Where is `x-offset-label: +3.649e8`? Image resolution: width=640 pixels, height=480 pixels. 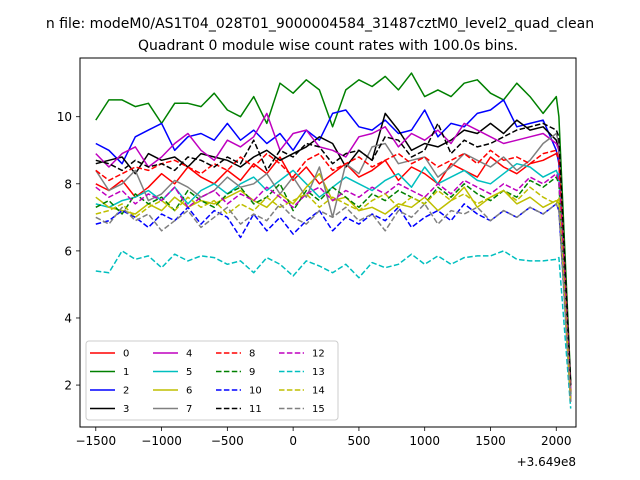
x-offset-label: +3.649e8 is located at coordinates (546, 462).